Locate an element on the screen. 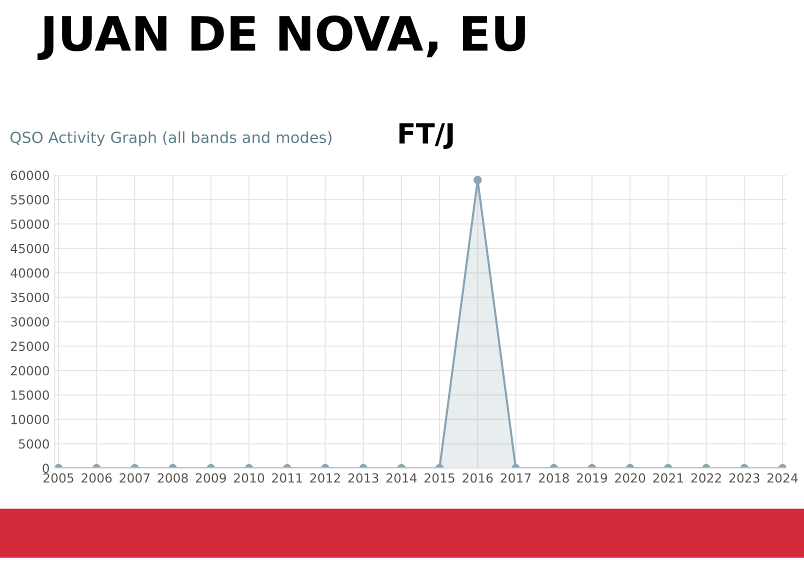  y-tick-label: 40000 is located at coordinates (29, 273).